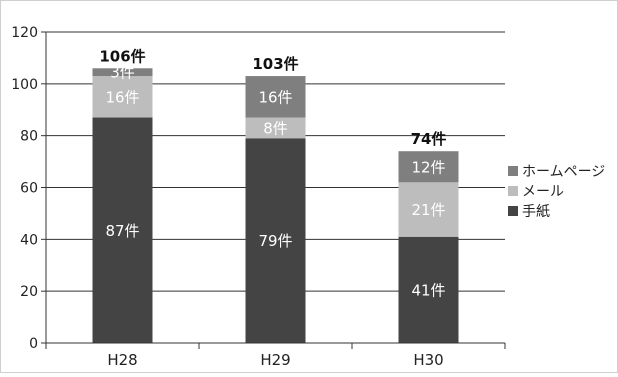 Image resolution: width=618 pixels, height=377 pixels. Describe the element at coordinates (29, 292) in the screenshot. I see `y-tick-label: 20` at that location.